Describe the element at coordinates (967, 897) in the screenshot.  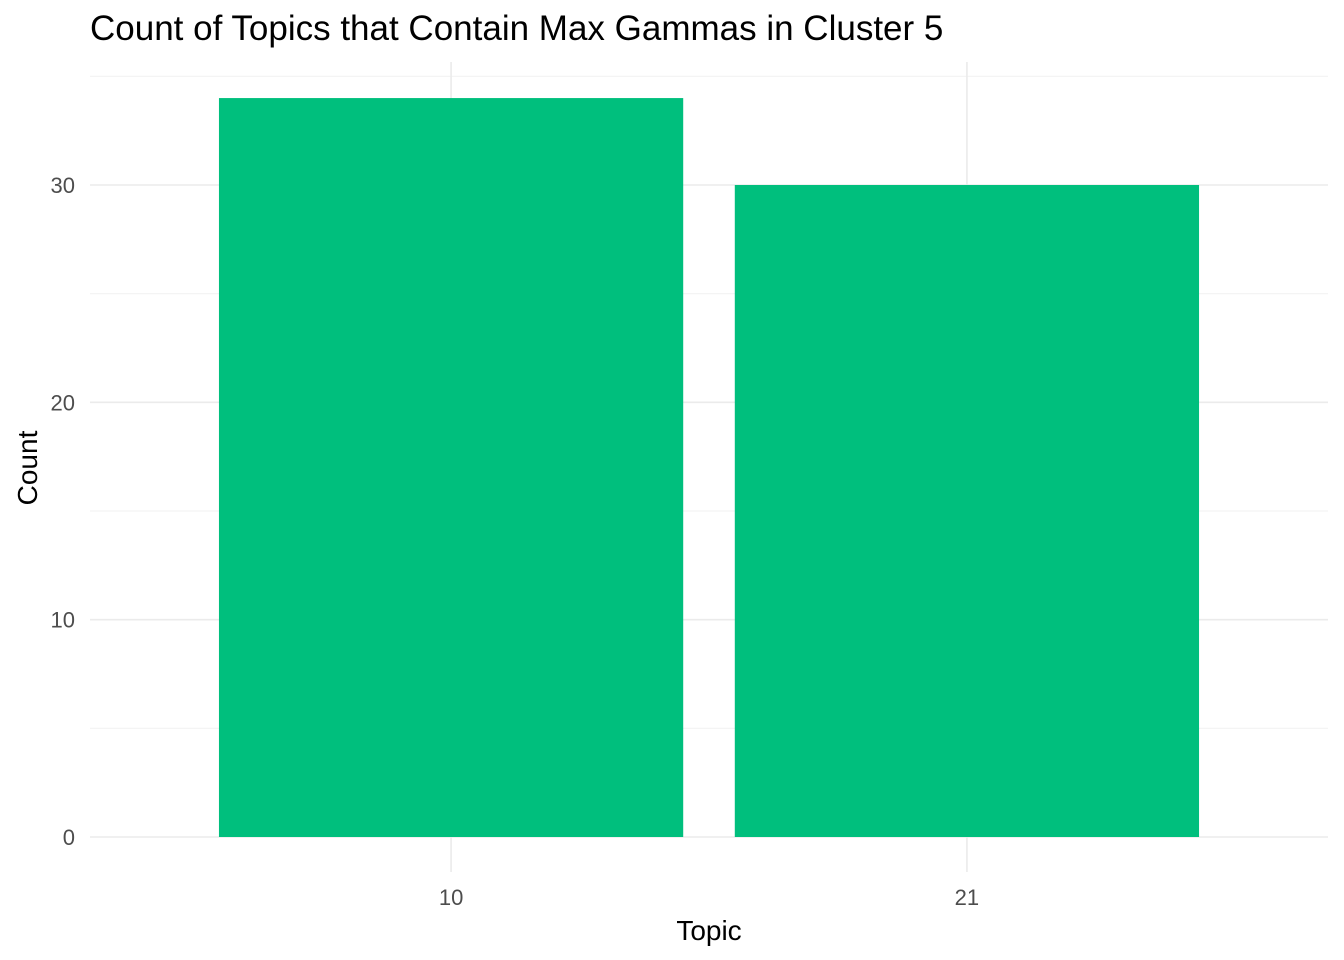
I see `x-tick-label: 21` at that location.